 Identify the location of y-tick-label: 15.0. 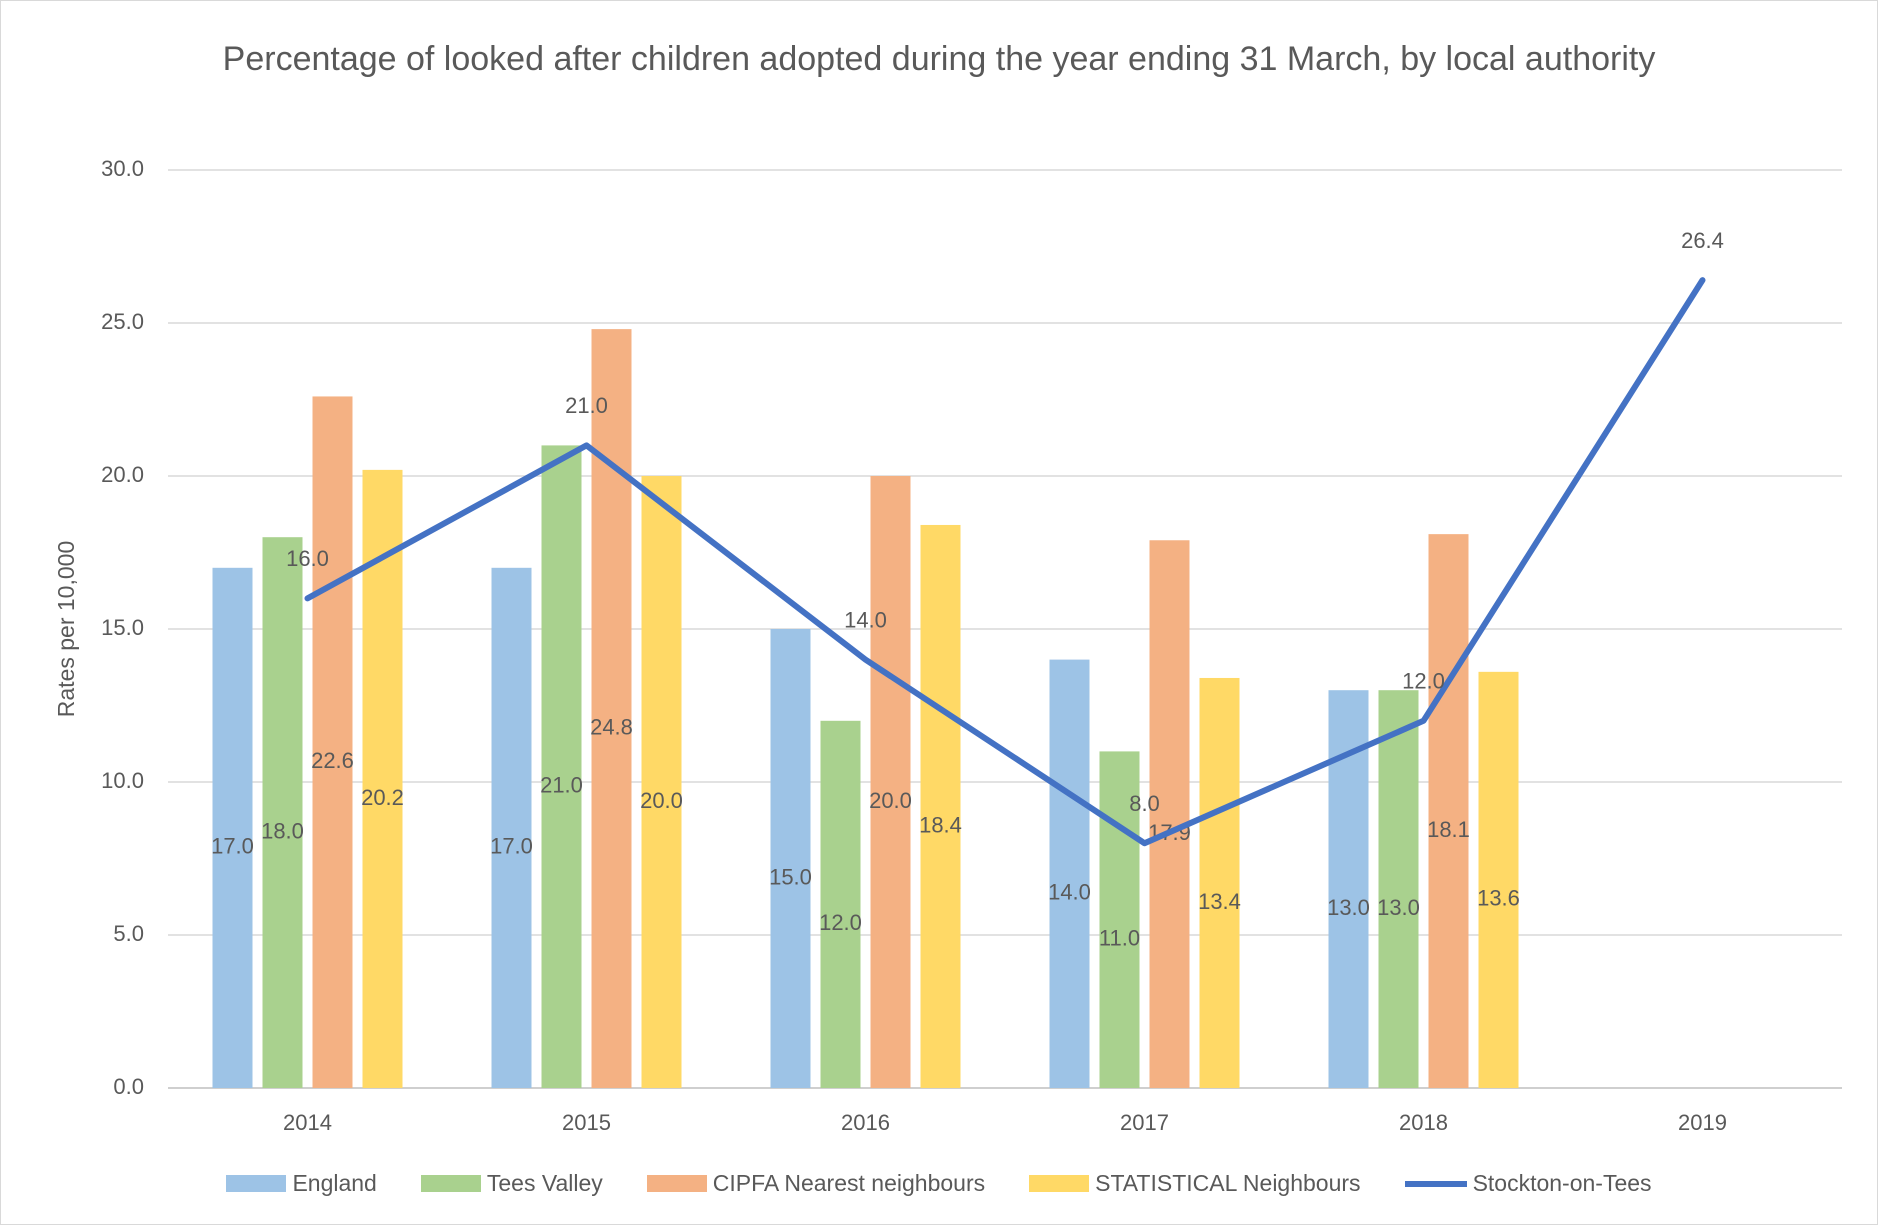
(122, 627).